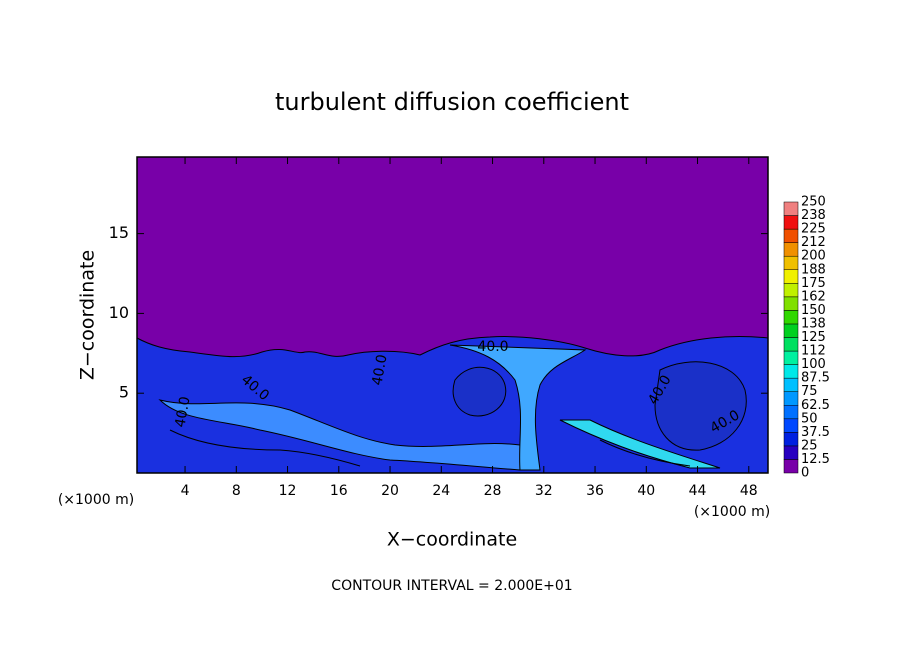  Describe the element at coordinates (493, 491) in the screenshot. I see `x-tick-label: 28` at that location.